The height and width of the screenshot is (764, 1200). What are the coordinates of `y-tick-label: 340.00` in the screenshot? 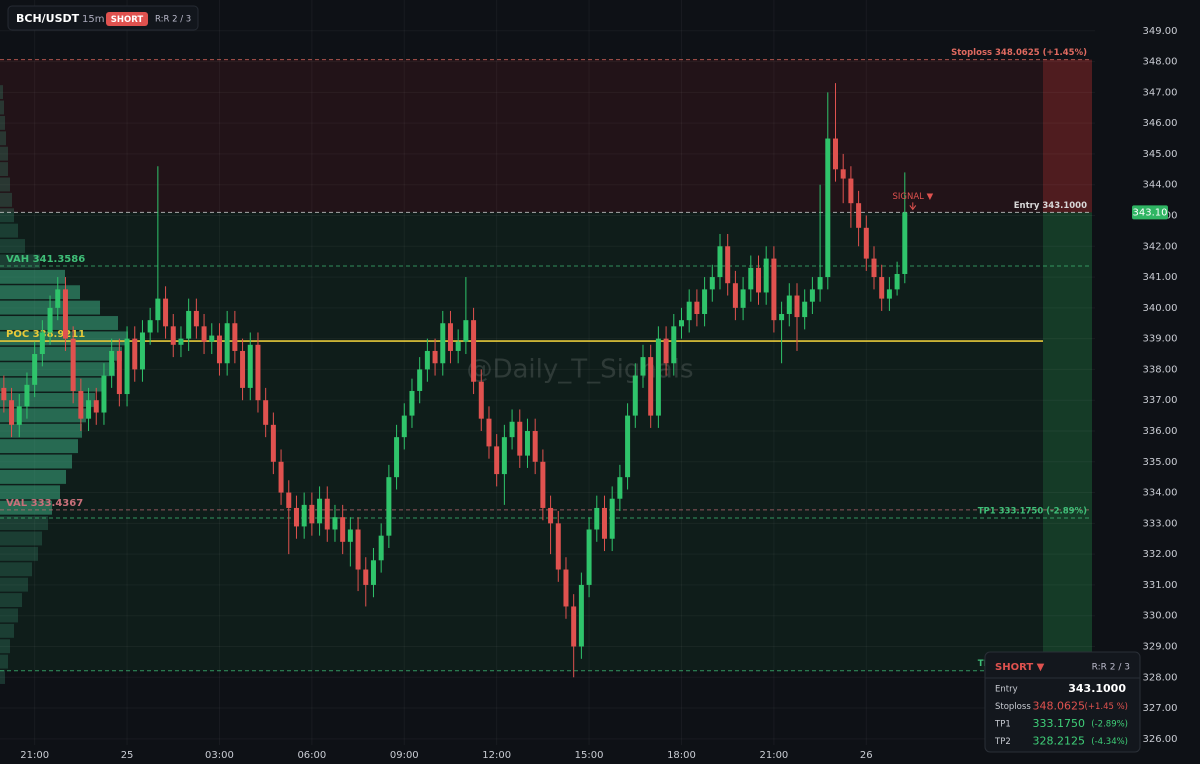 It's located at (1160, 308).